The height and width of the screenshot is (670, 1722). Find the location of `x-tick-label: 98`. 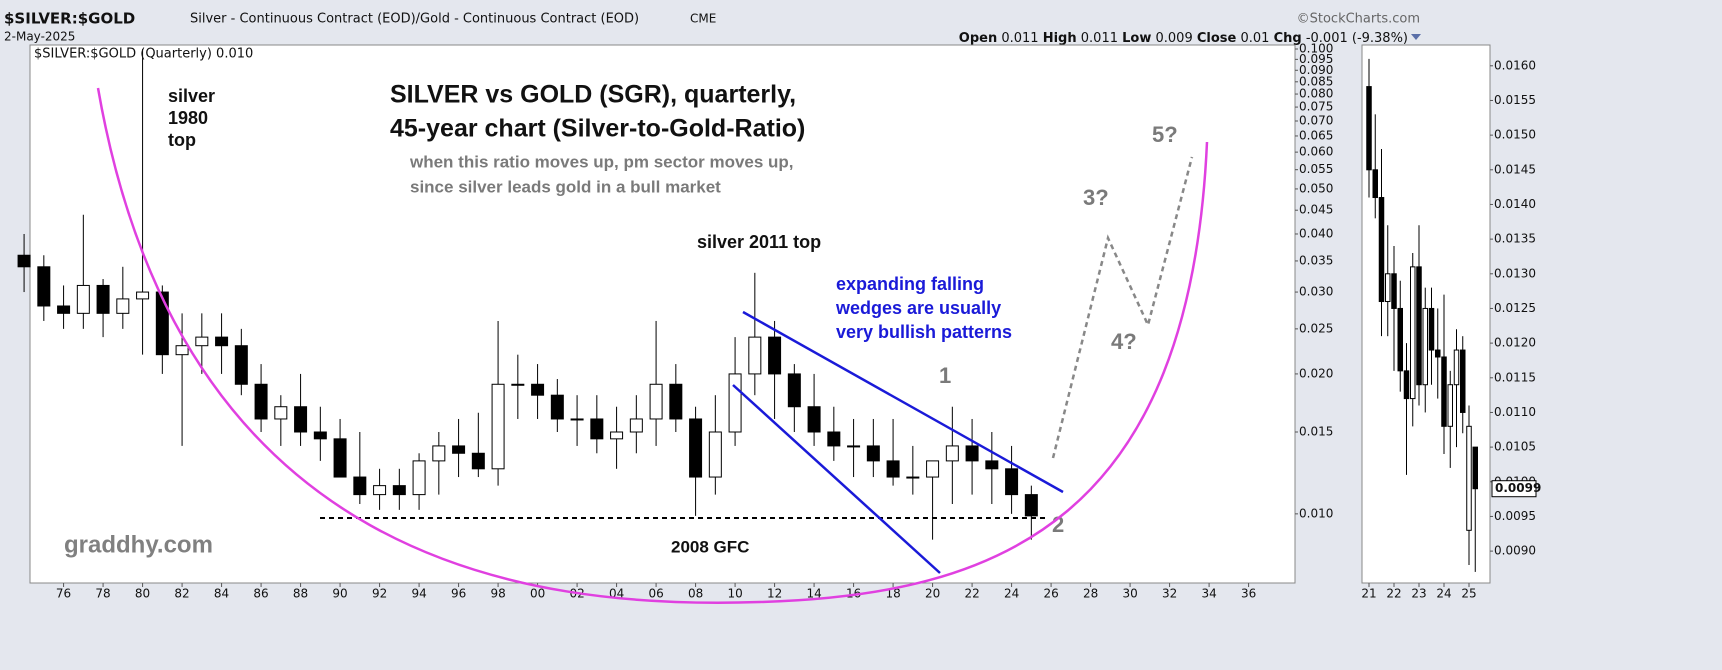

x-tick-label: 98 is located at coordinates (497, 594).